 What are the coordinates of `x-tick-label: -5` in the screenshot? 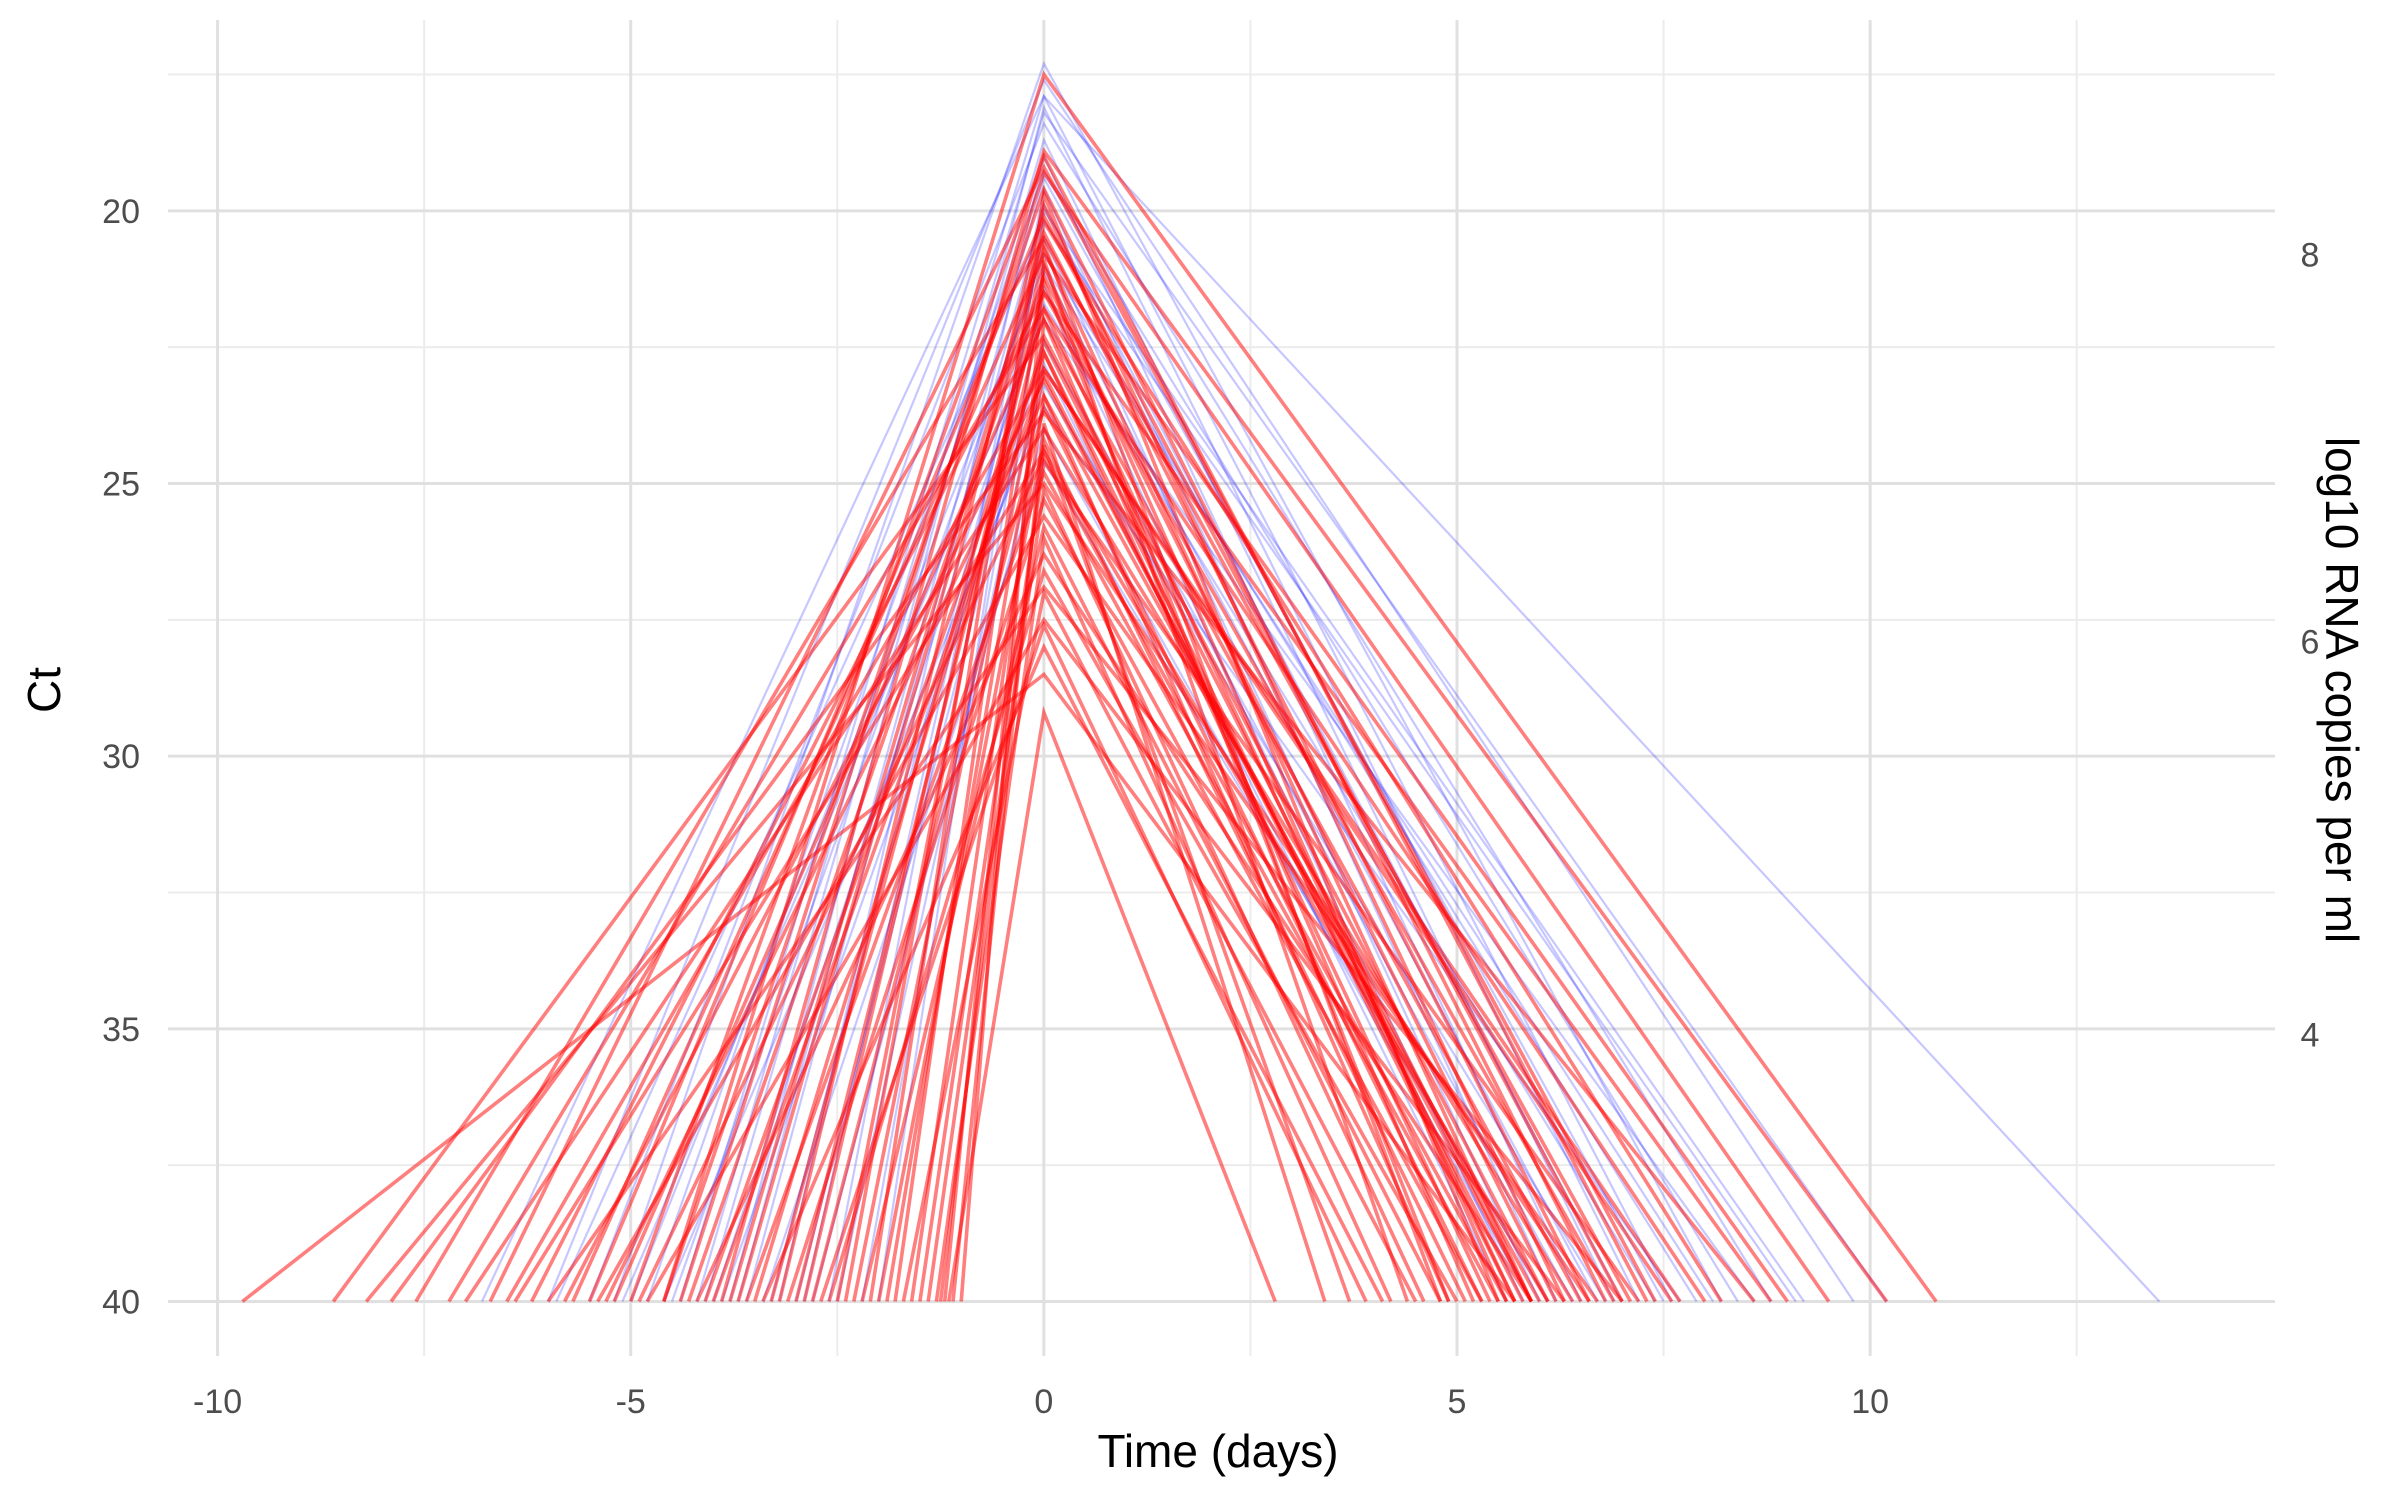 It's located at (631, 1402).